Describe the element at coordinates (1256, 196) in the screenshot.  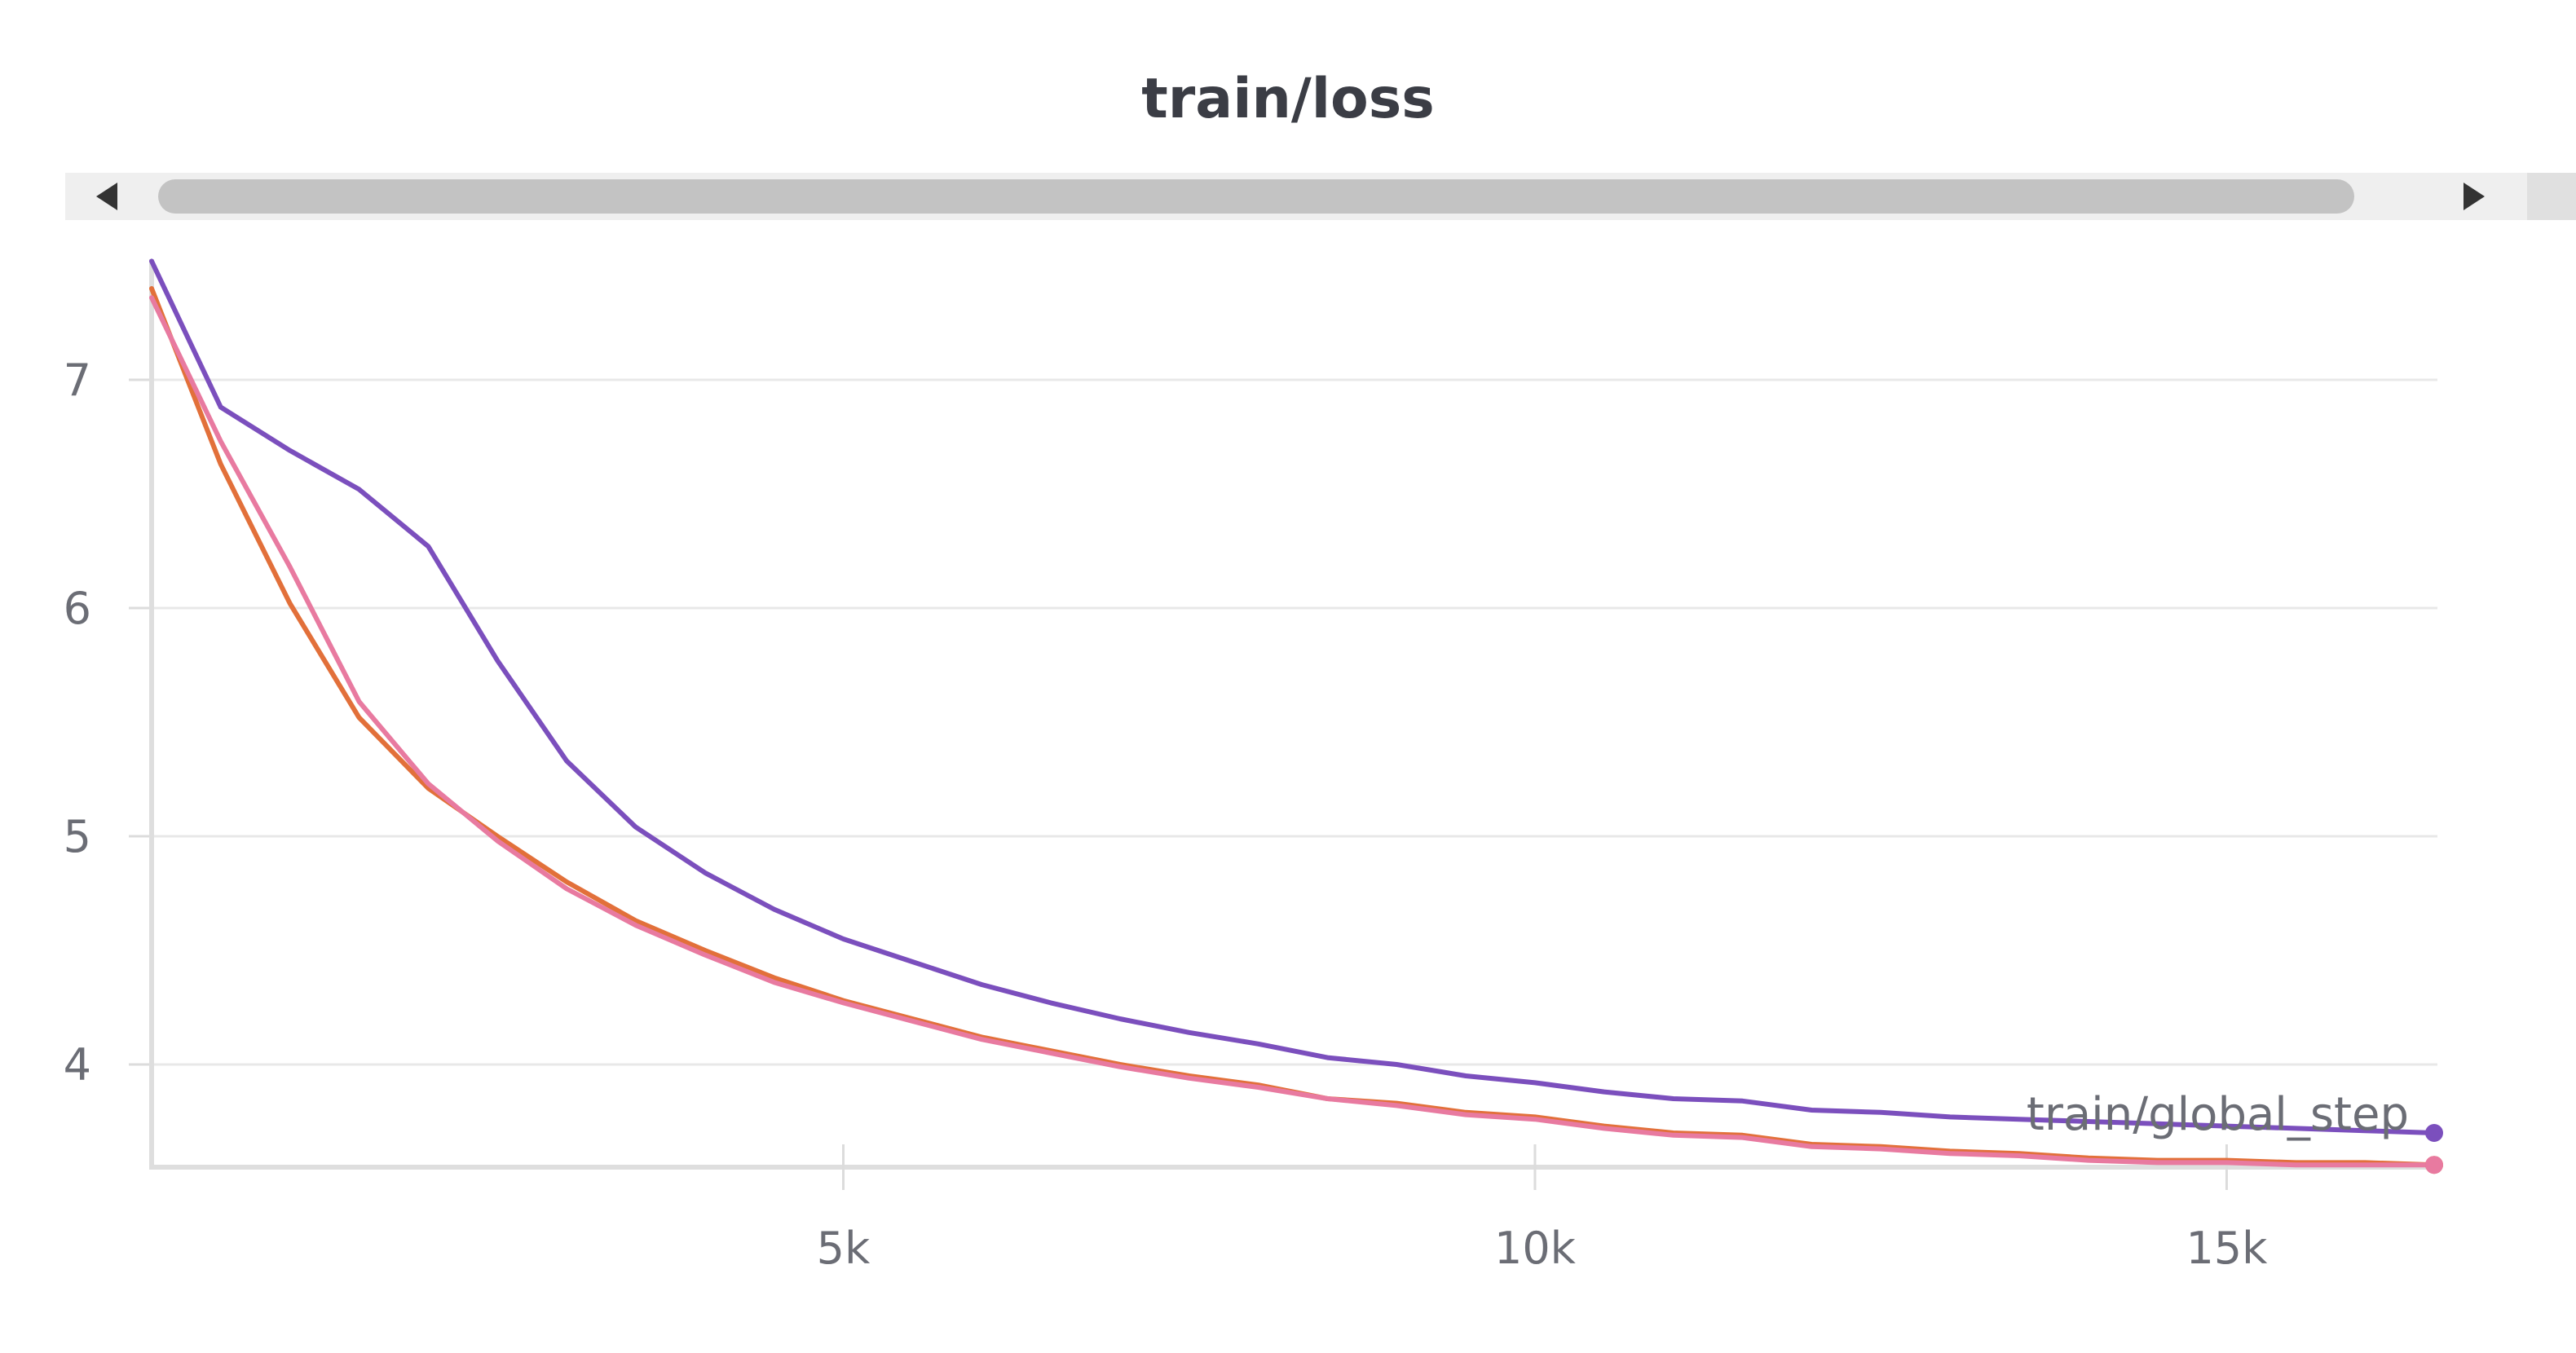
I see `scrollbar-thumb` at that location.